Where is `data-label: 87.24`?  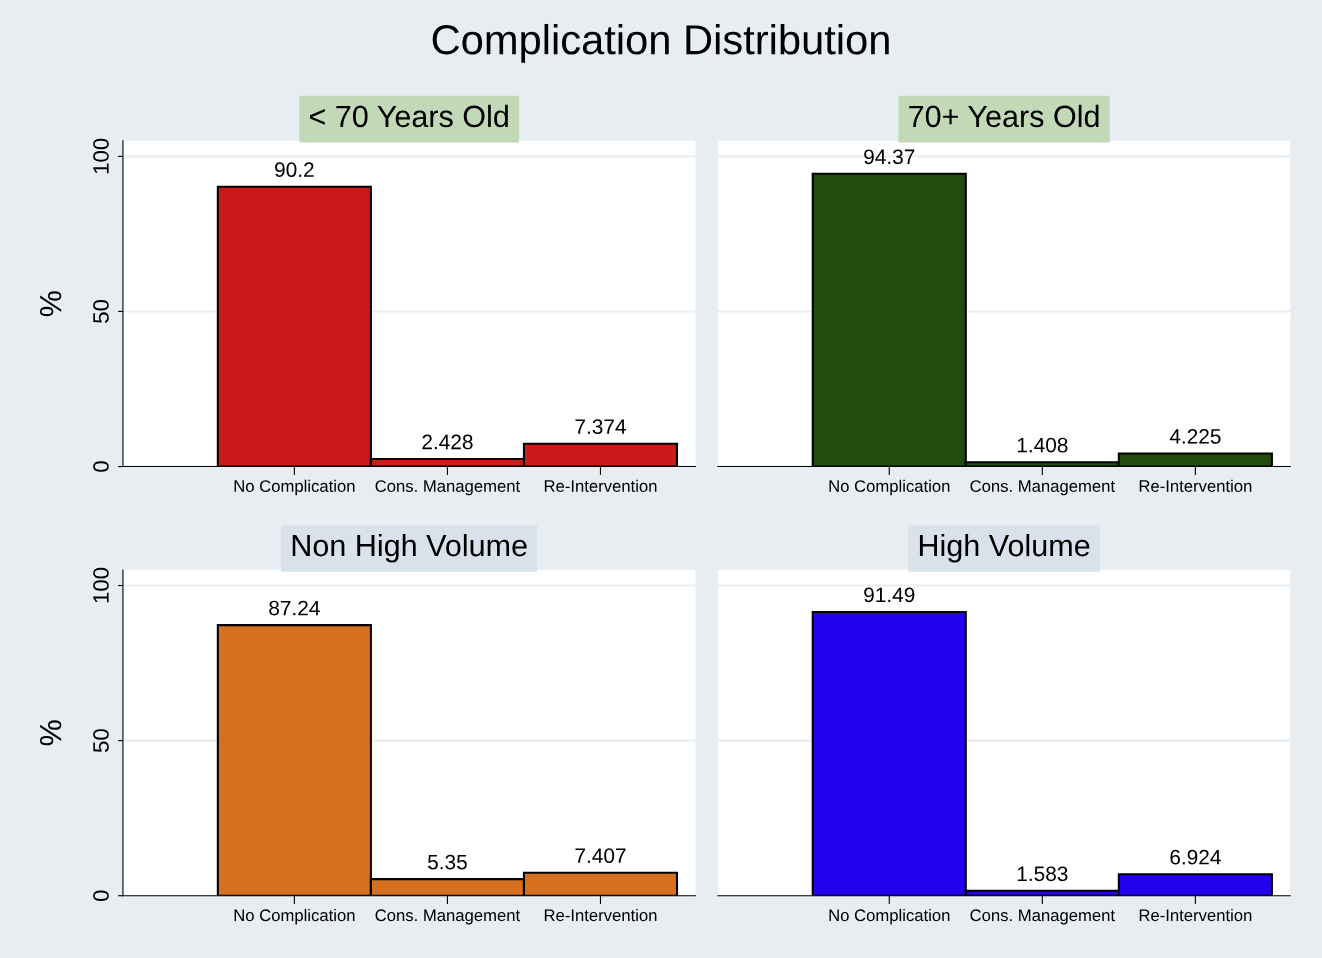
data-label: 87.24 is located at coordinates (294, 608).